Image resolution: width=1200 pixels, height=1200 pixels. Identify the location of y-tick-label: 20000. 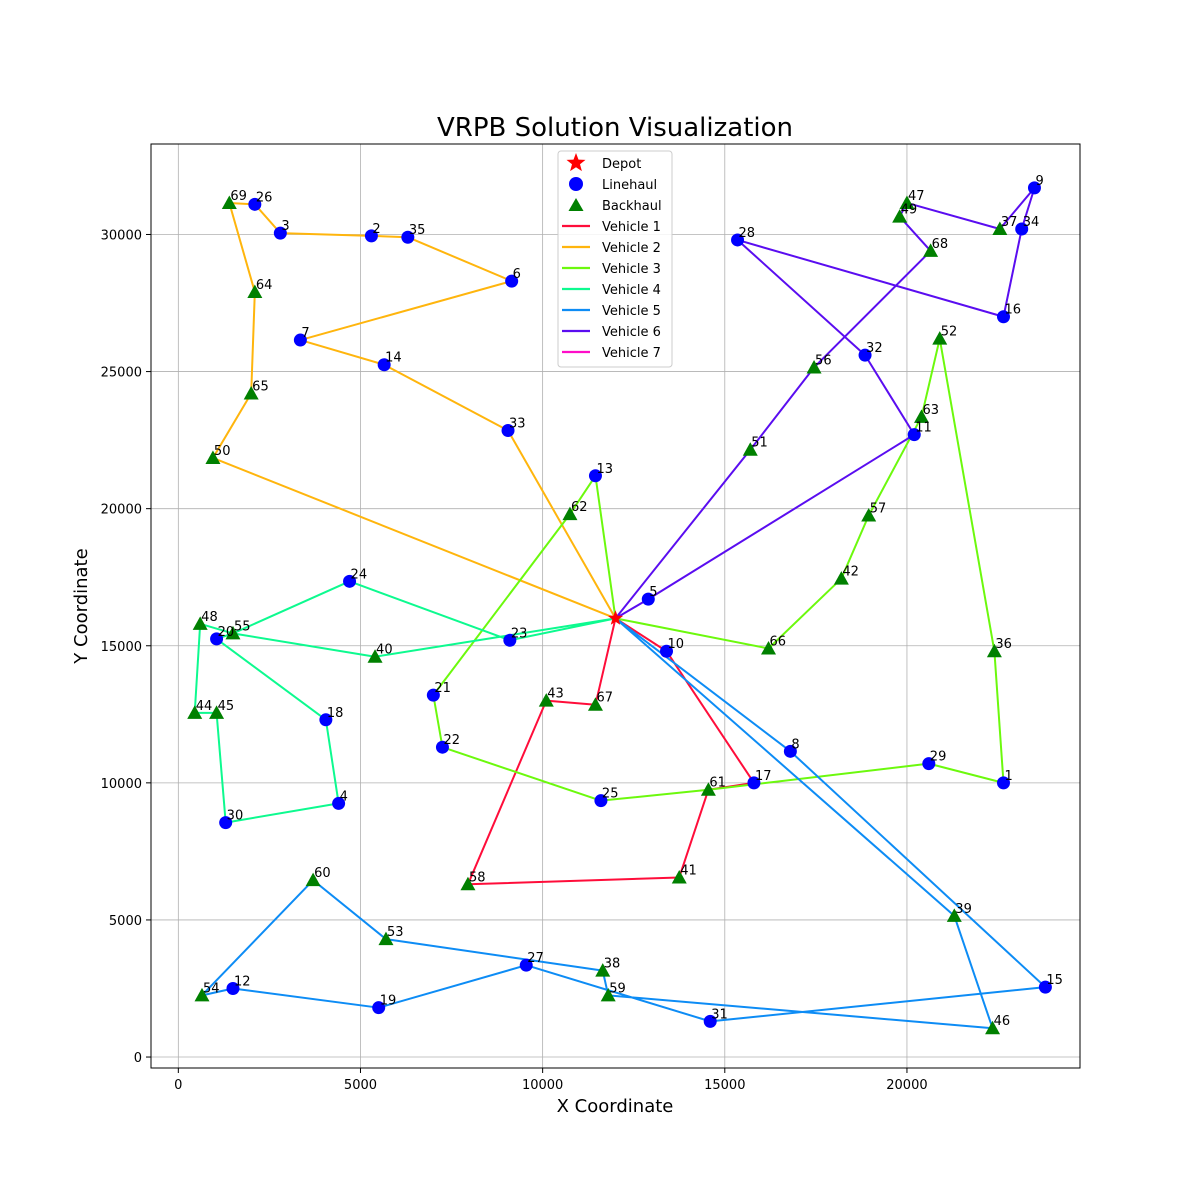
(121, 510).